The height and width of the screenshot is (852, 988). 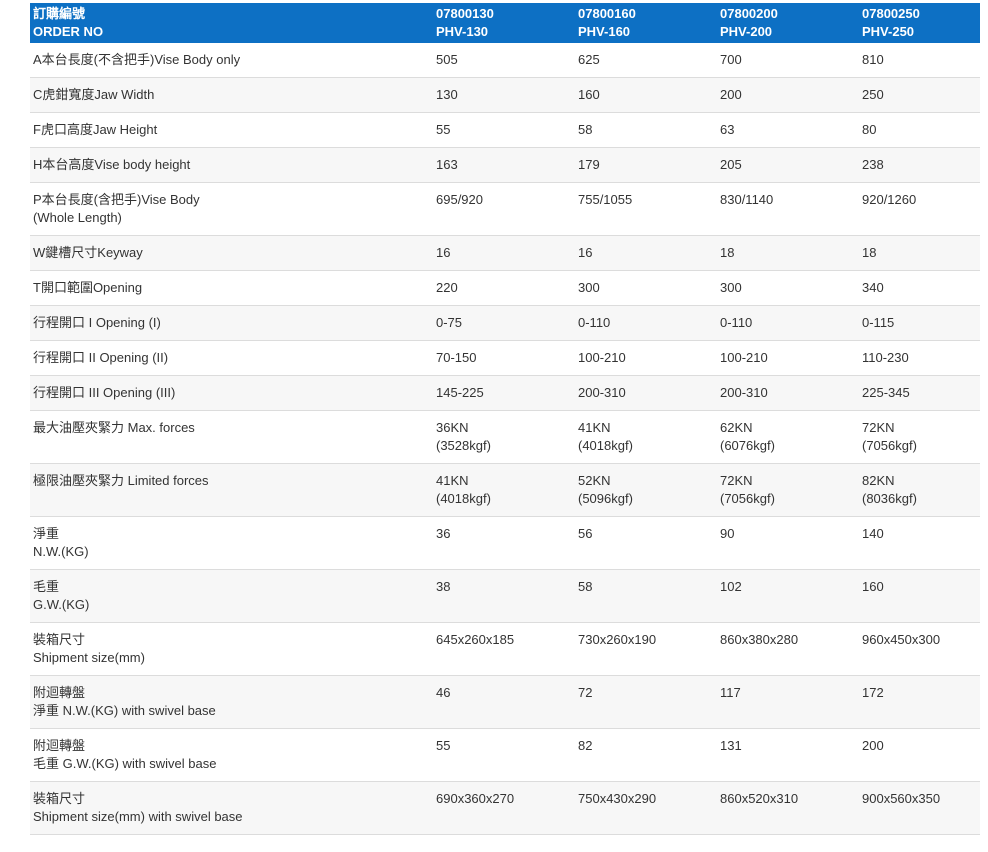 I want to click on value-cell: 18, so click(x=919, y=253).